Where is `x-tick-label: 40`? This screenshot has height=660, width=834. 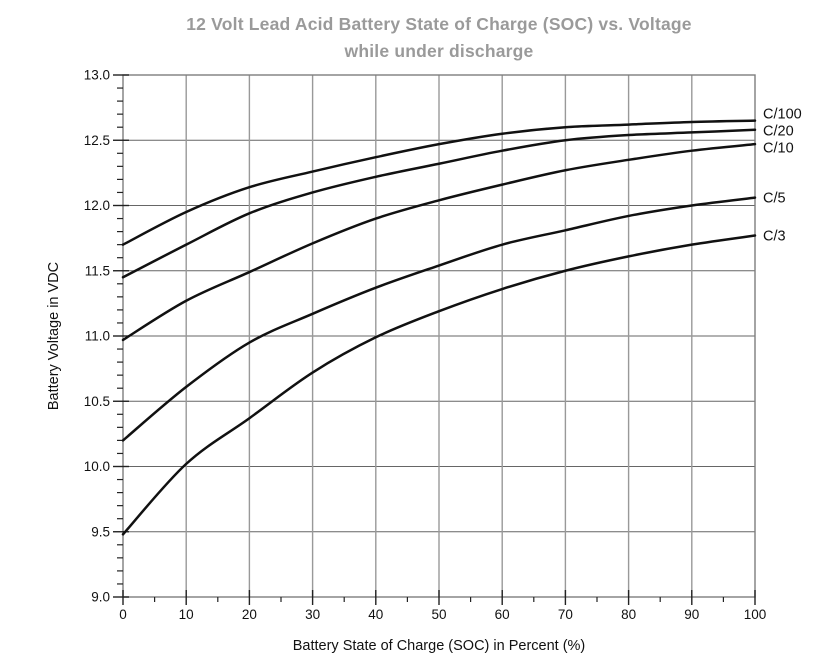 x-tick-label: 40 is located at coordinates (375, 614).